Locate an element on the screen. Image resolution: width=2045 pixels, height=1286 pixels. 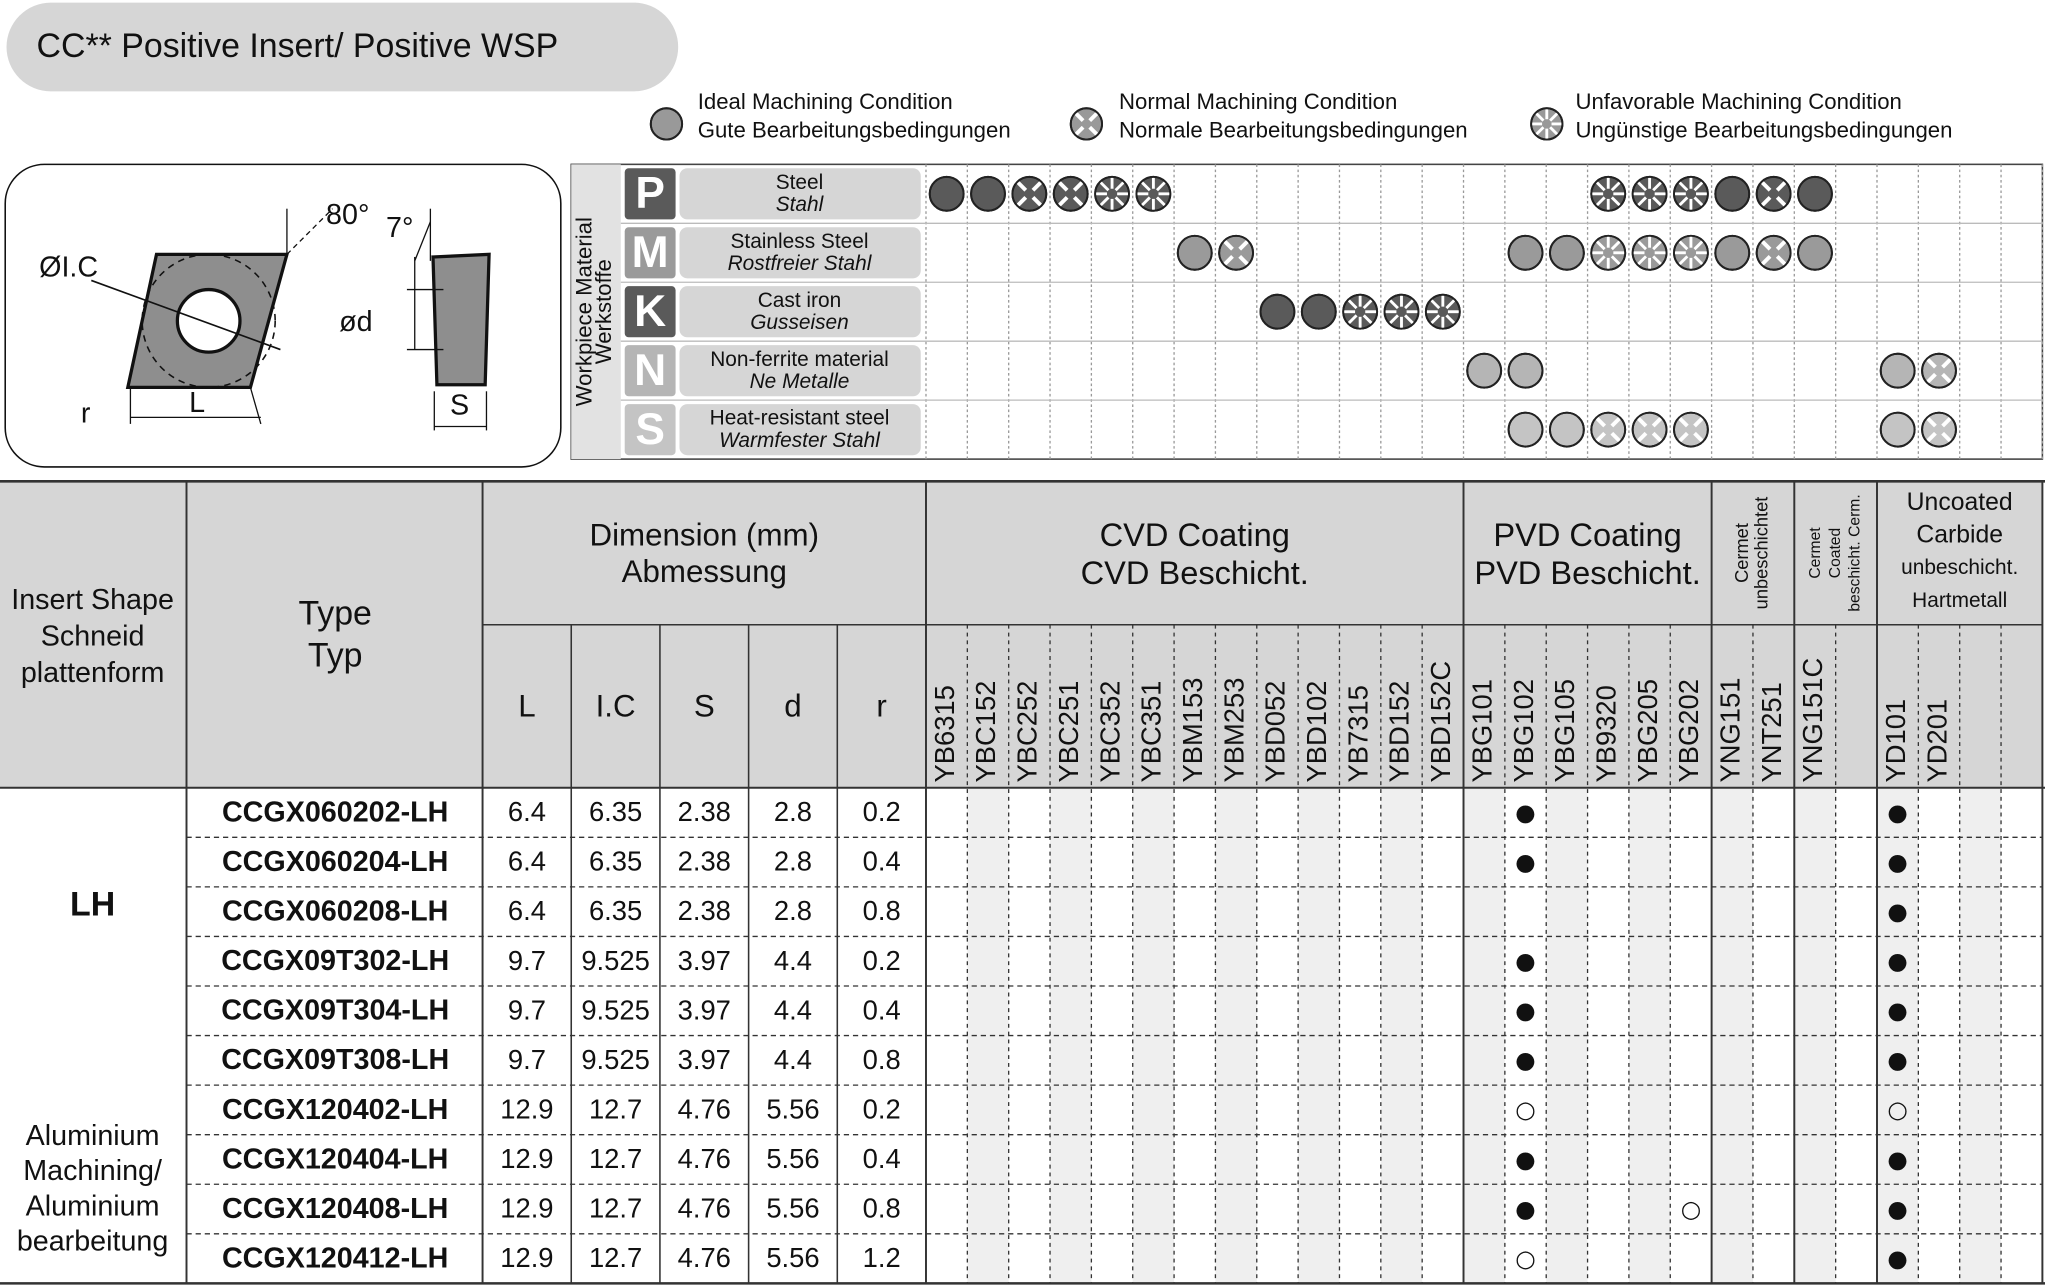
legend-text: Gute Bearbeitungsbedingungen is located at coordinates (854, 130).